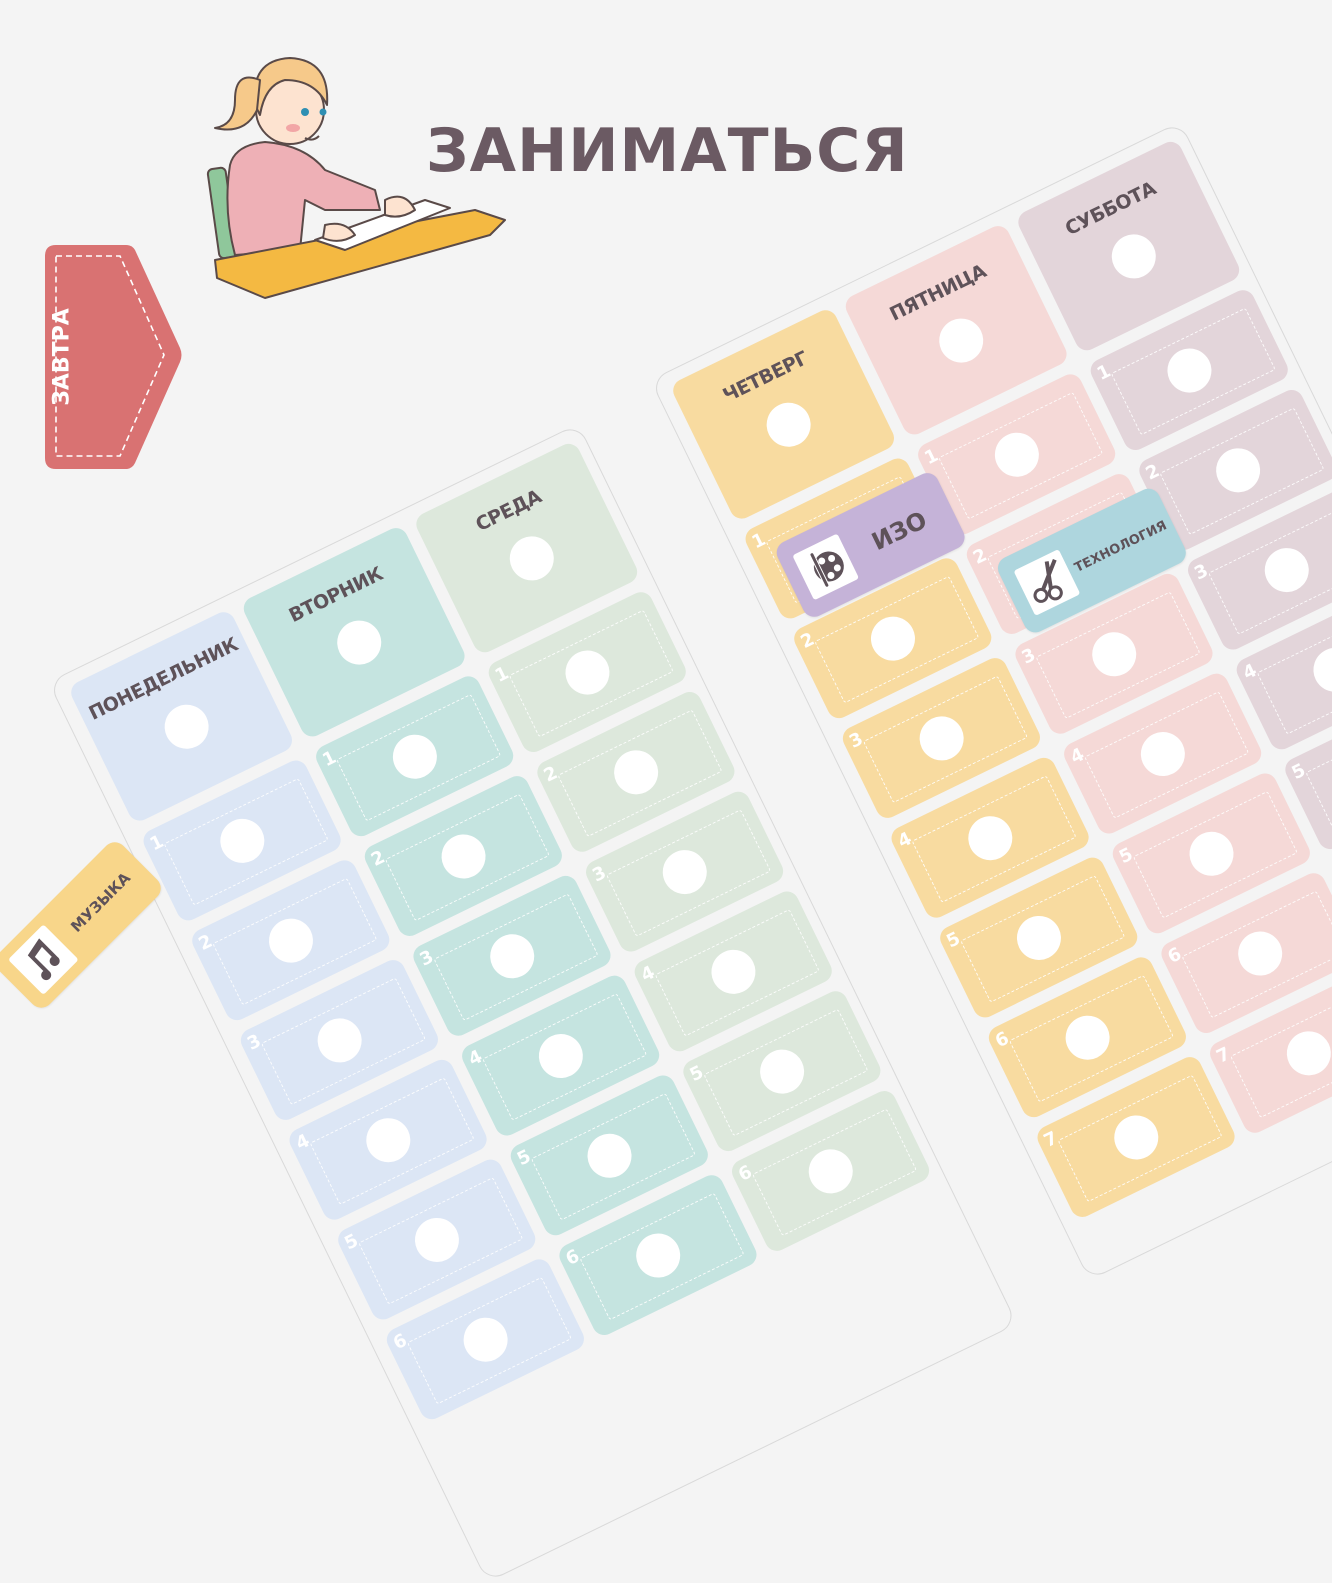 Image resolution: width=1332 pixels, height=1583 pixels. I want to click on palette-brush-icon, so click(826, 567).